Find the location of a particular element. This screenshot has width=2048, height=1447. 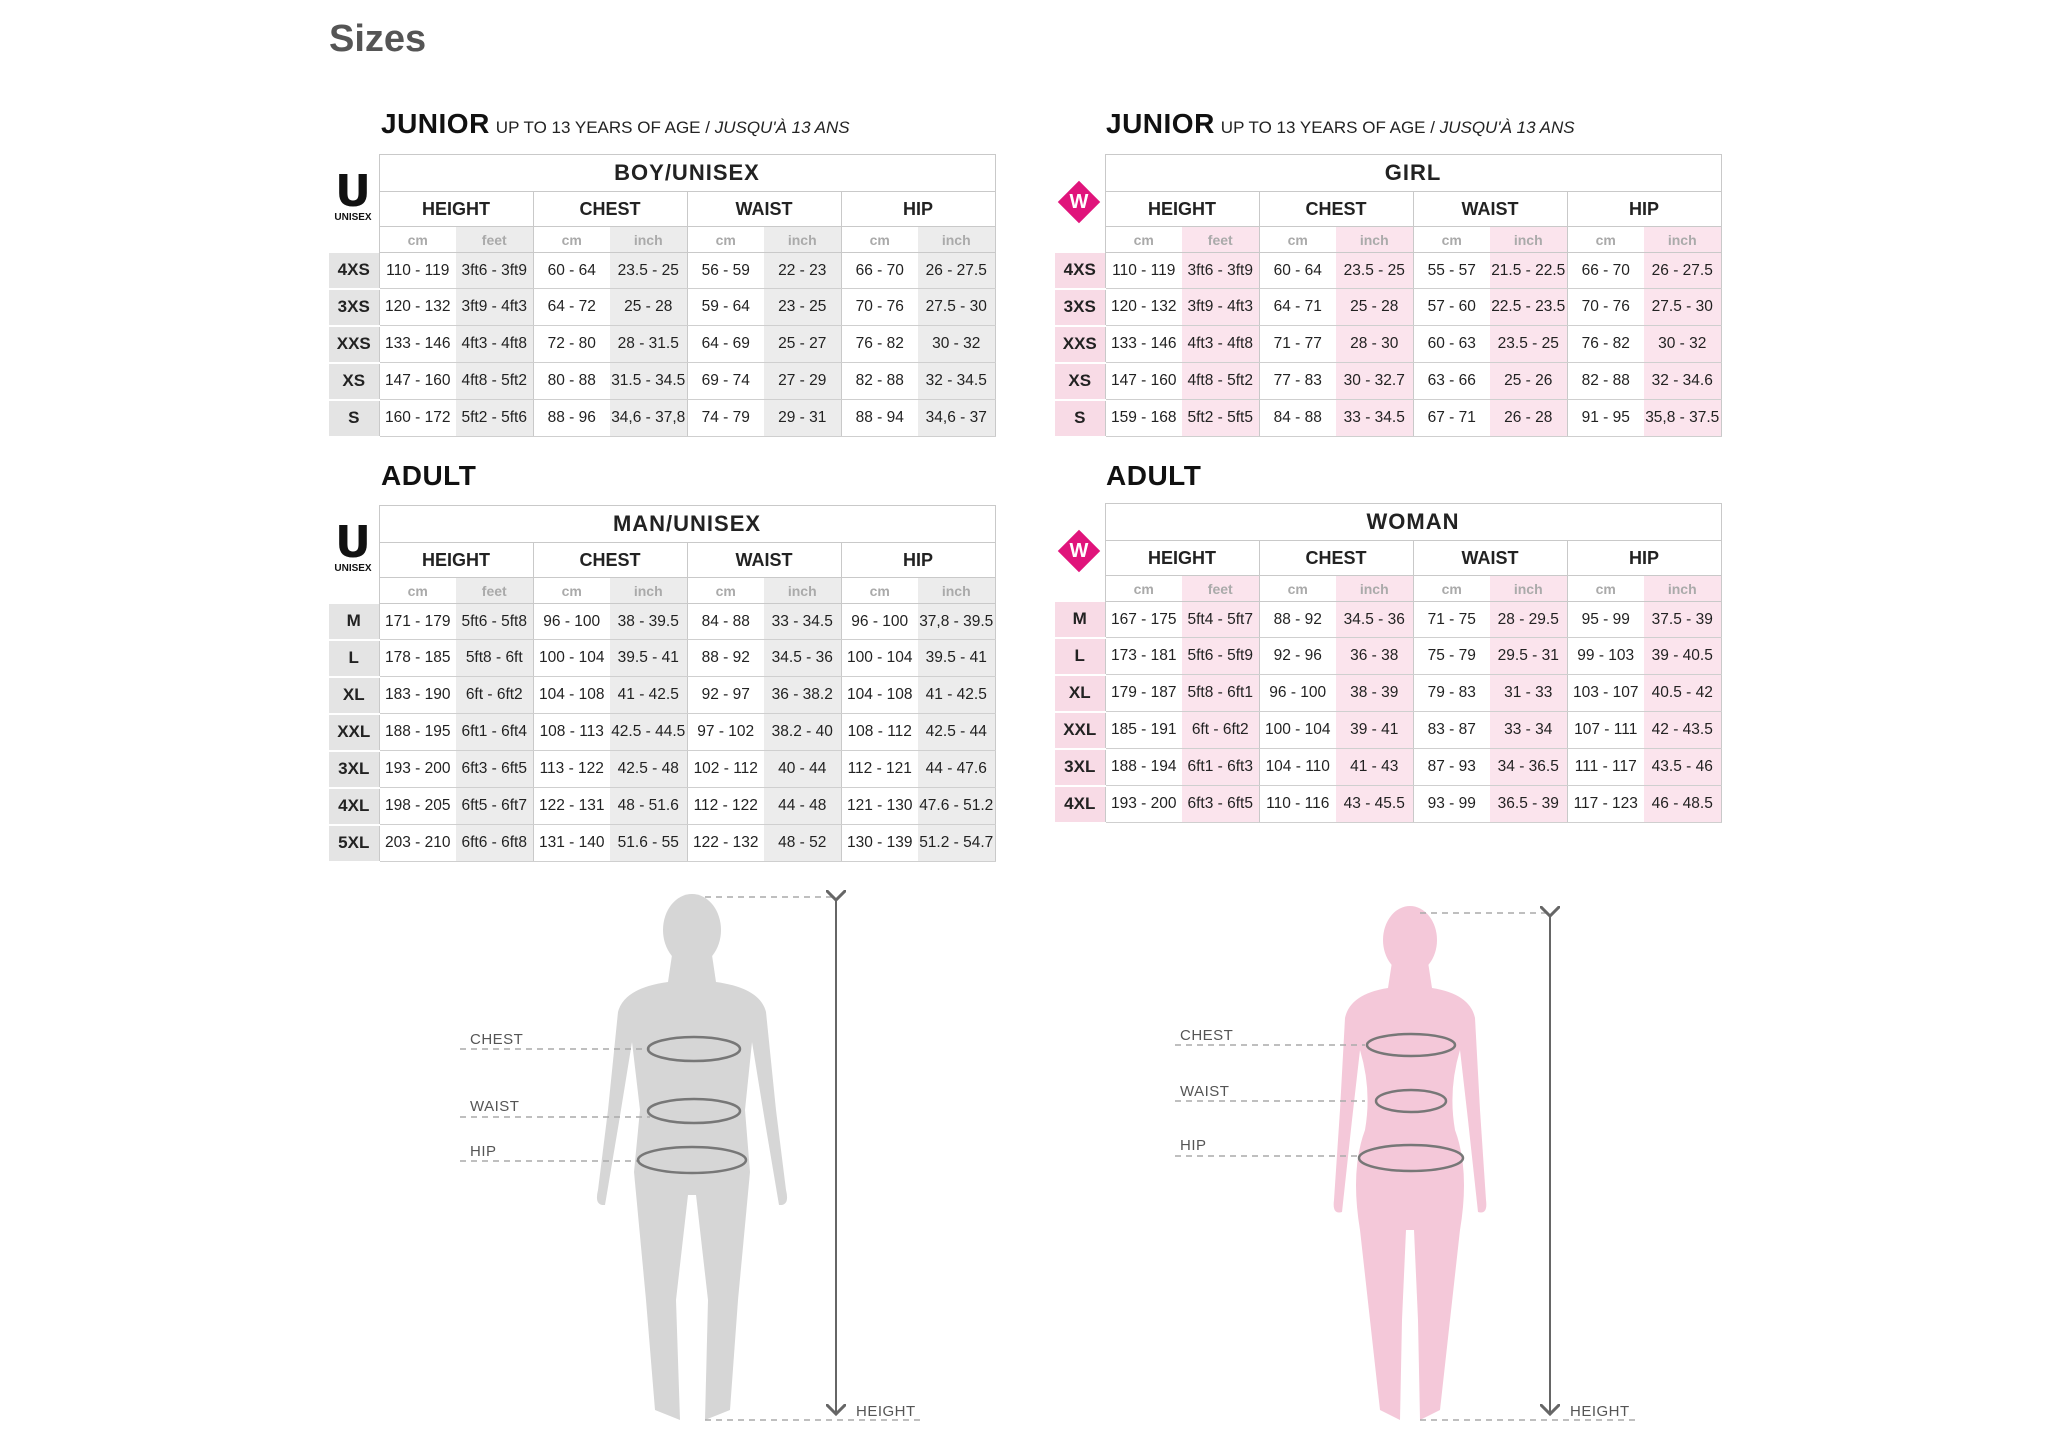

measurement-cell: 178 - 185 is located at coordinates (417, 658).